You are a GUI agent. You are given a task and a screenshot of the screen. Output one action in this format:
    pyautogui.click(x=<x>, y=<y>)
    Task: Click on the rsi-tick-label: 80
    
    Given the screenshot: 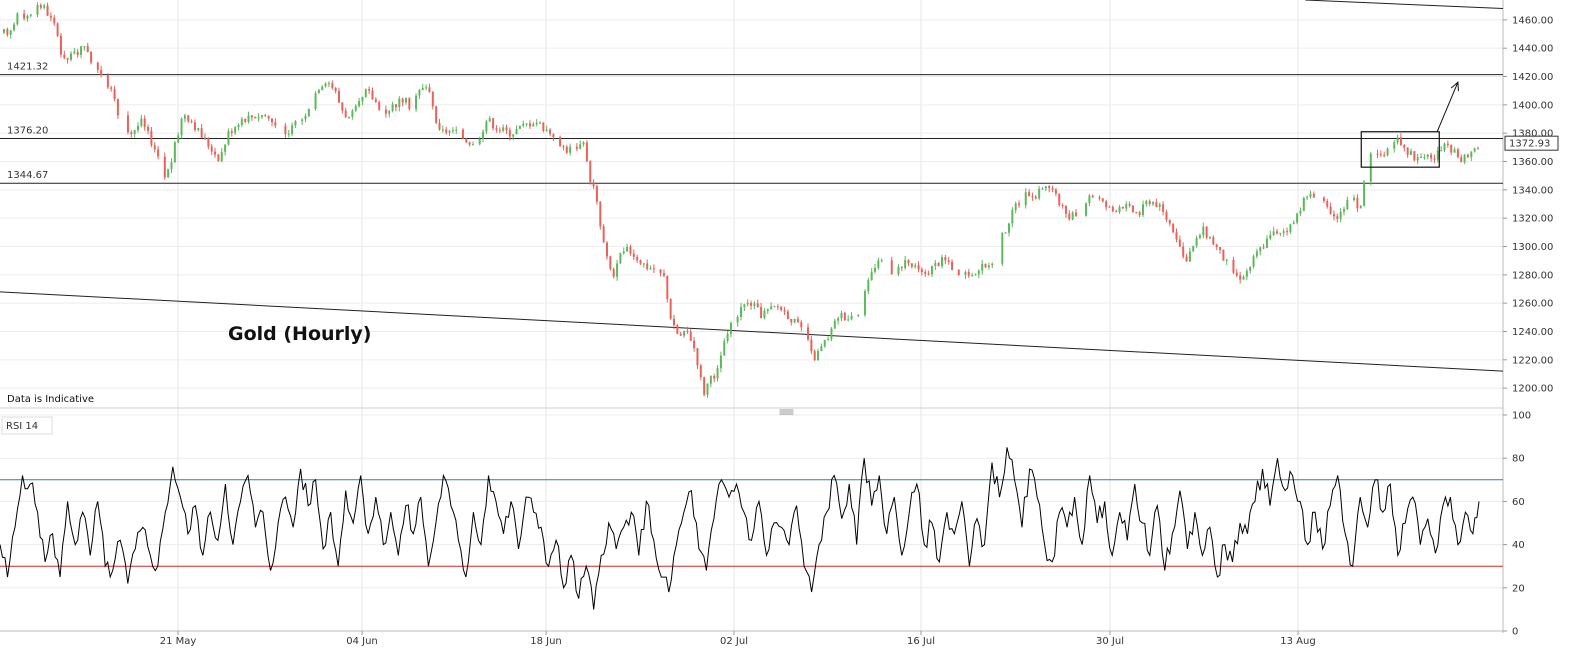 What is the action you would take?
    pyautogui.click(x=1518, y=459)
    